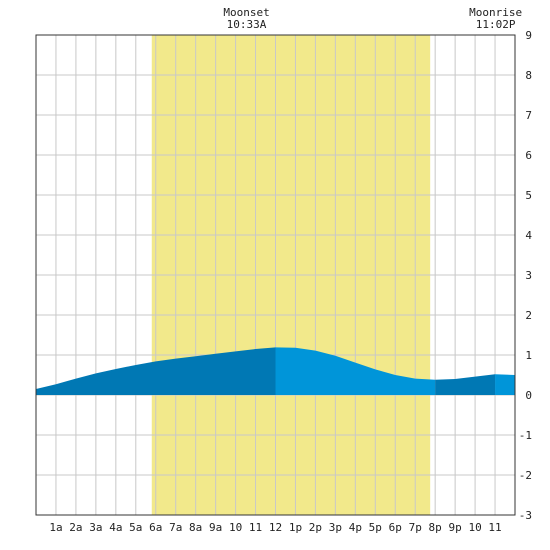 The width and height of the screenshot is (550, 550). I want to click on x-tick-label: 6a, so click(155, 527).